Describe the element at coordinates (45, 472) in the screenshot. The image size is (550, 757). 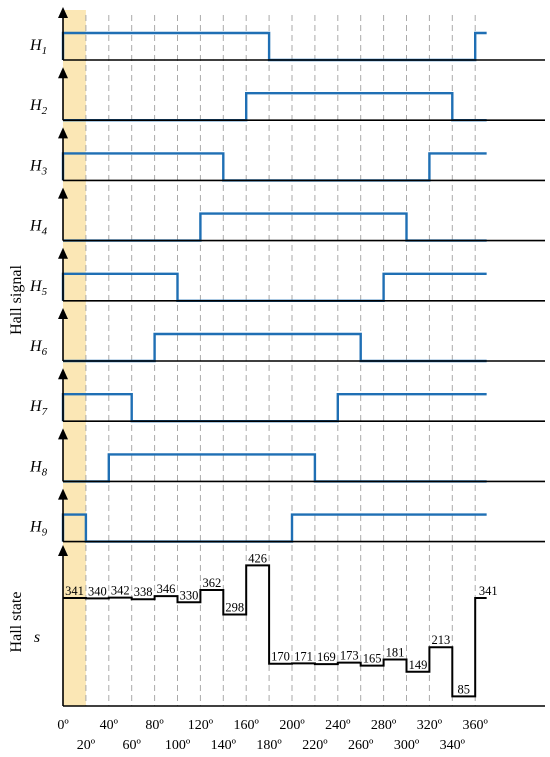
I see `signal-label-sub-8: 8` at that location.